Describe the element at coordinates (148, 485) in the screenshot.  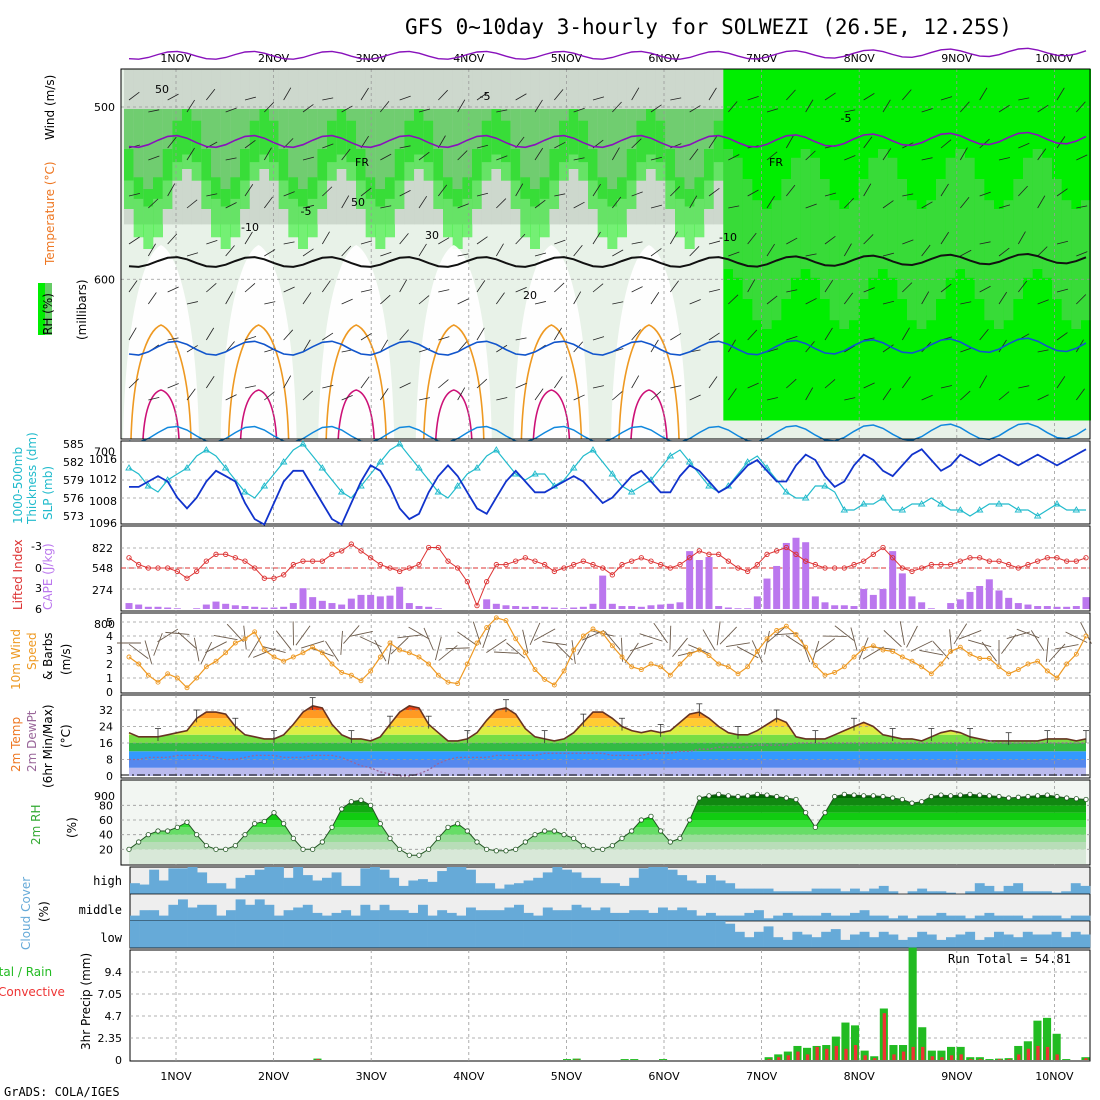
I see `thickness-marker` at that location.